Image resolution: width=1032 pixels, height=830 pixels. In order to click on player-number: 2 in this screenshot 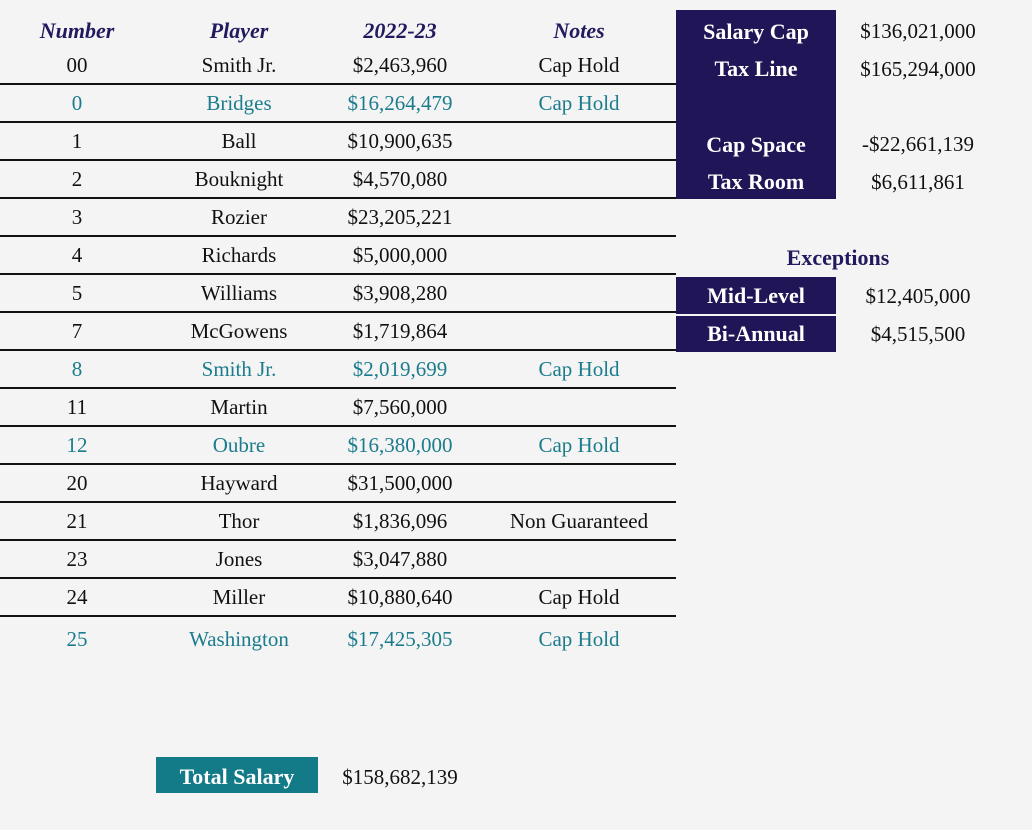, I will do `click(77, 179)`.